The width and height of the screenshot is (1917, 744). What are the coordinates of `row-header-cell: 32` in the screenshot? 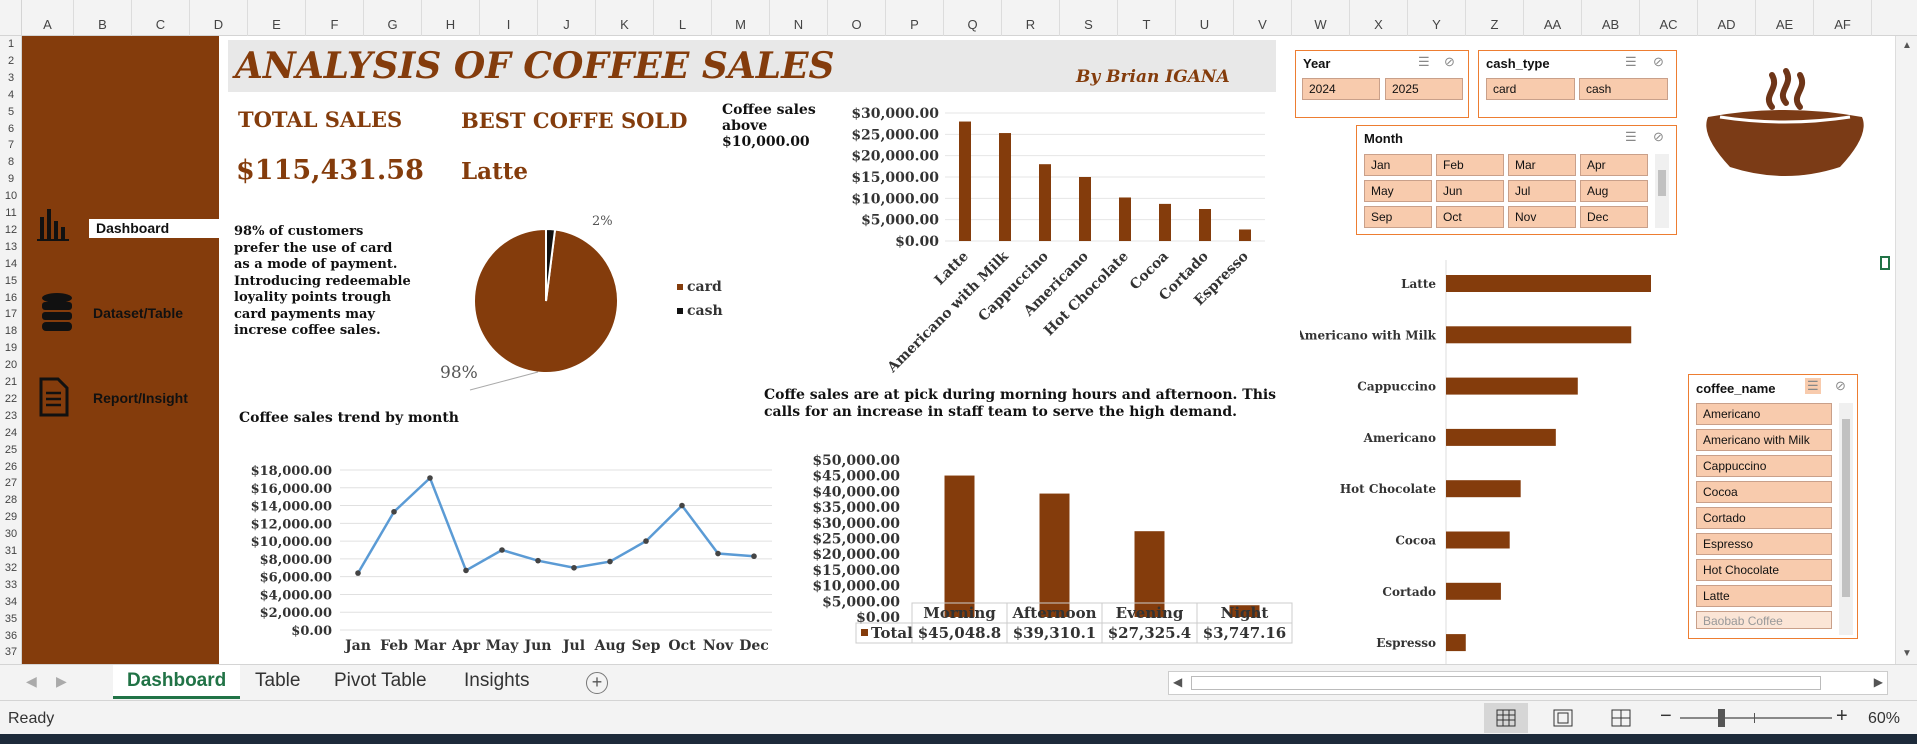 It's located at (11, 567).